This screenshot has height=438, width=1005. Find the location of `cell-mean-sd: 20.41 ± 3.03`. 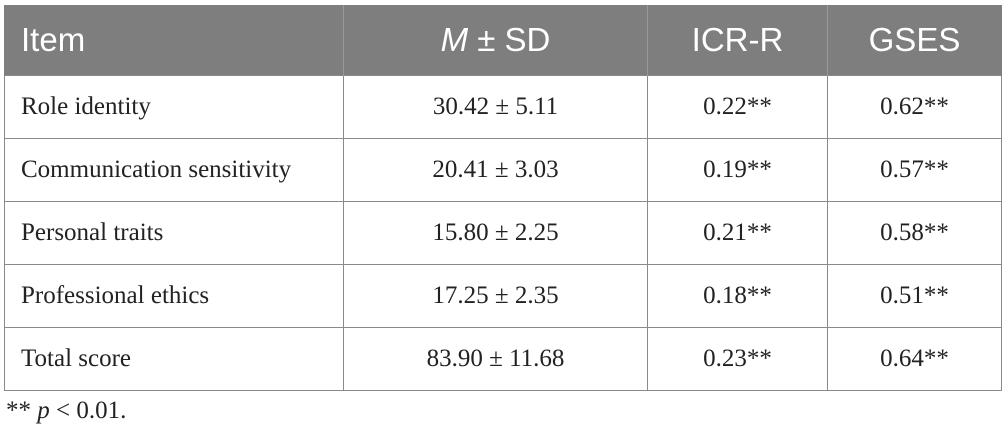

cell-mean-sd: 20.41 ± 3.03 is located at coordinates (495, 170).